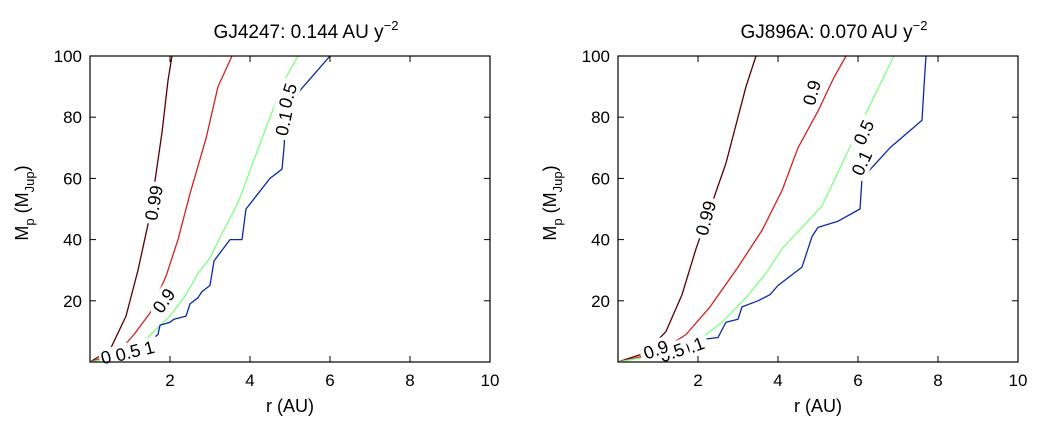 The width and height of the screenshot is (1037, 423). I want to click on contour-label: 0, so click(106, 357).